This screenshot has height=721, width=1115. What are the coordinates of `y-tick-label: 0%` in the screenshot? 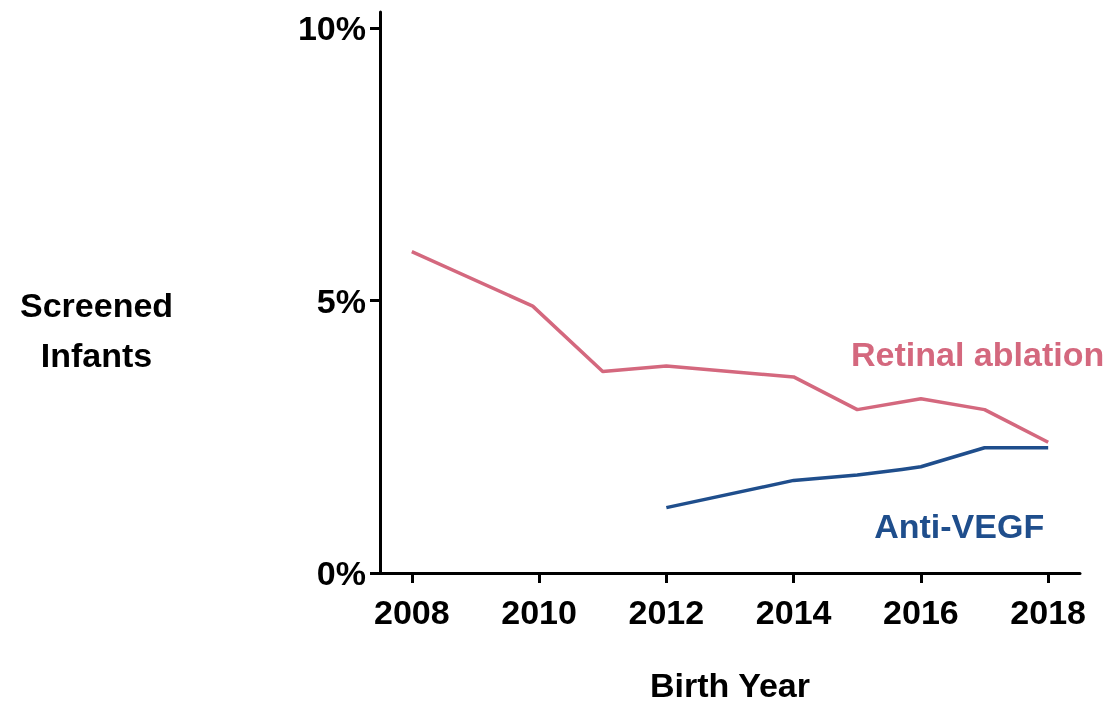 It's located at (341, 573).